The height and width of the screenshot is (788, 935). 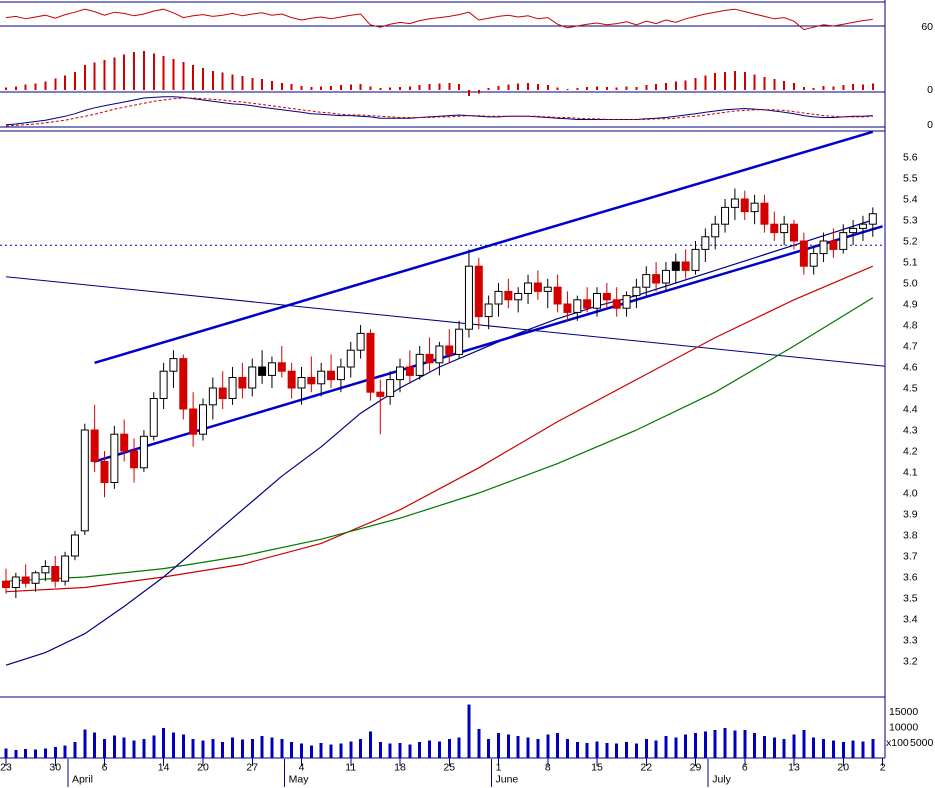 What do you see at coordinates (445, 321) in the screenshot?
I see `downtrend-line` at bounding box center [445, 321].